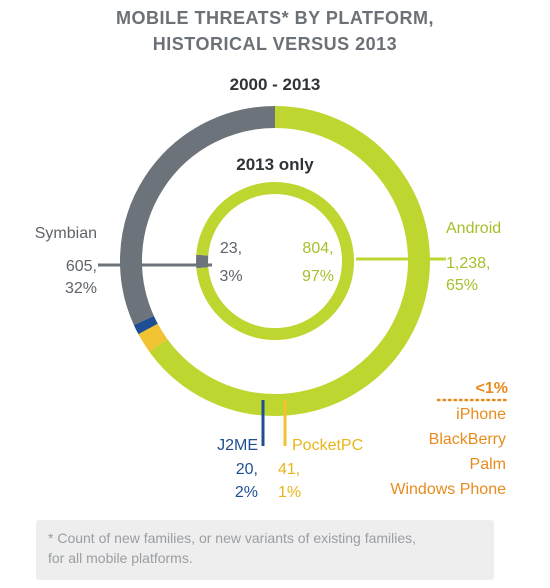 Image resolution: width=550 pixels, height=588 pixels. I want to click on minor-item-iphone: iPhone, so click(481, 414).